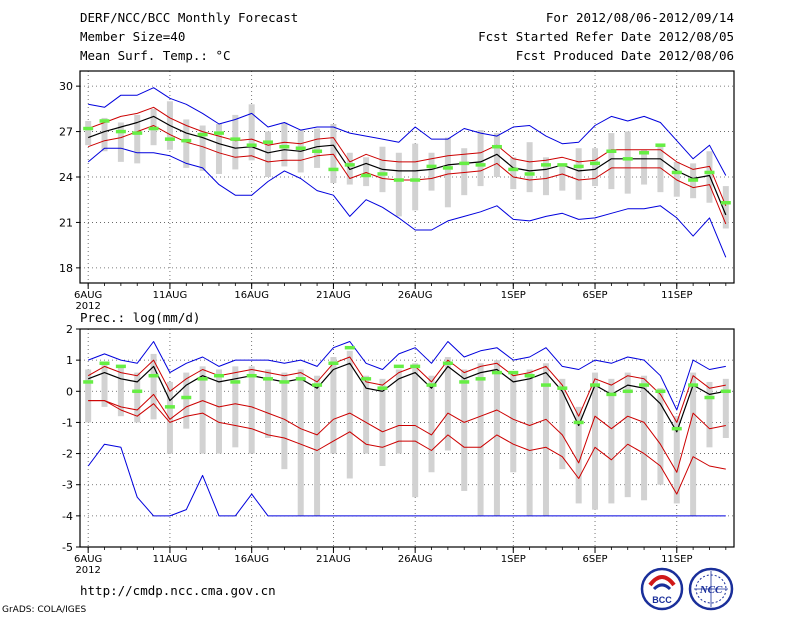 The image size is (800, 618). I want to click on y-tick-label: 2, so click(69, 329).